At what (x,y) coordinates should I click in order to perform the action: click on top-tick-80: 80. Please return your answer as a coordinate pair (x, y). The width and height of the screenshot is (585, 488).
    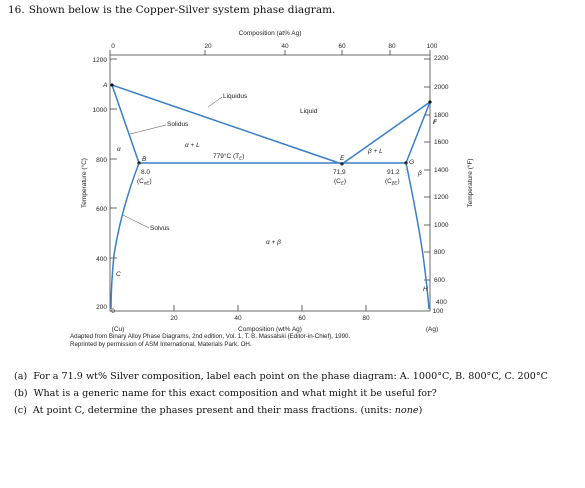
    Looking at the image, I should click on (392, 46).